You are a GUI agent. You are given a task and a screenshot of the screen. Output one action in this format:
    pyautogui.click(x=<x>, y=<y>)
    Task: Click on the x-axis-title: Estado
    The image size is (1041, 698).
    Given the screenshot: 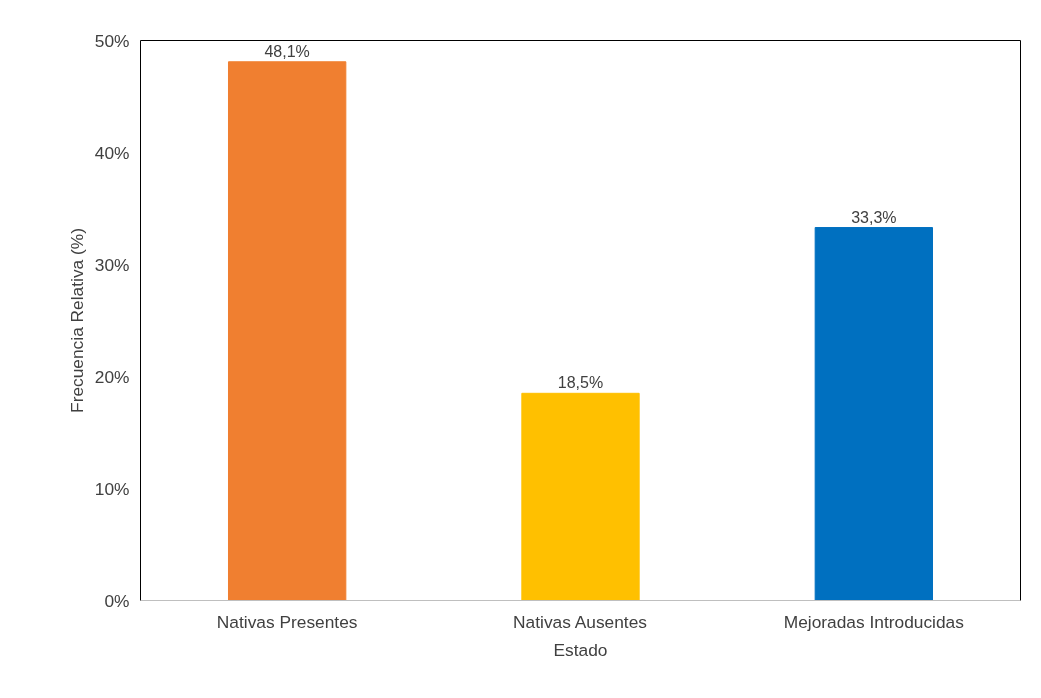 What is the action you would take?
    pyautogui.click(x=580, y=649)
    